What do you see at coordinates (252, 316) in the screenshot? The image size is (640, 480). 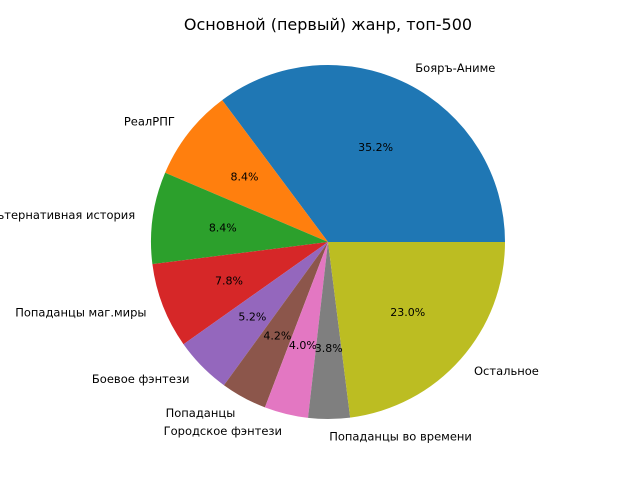 I see `slice-percent-5: 5.2%` at bounding box center [252, 316].